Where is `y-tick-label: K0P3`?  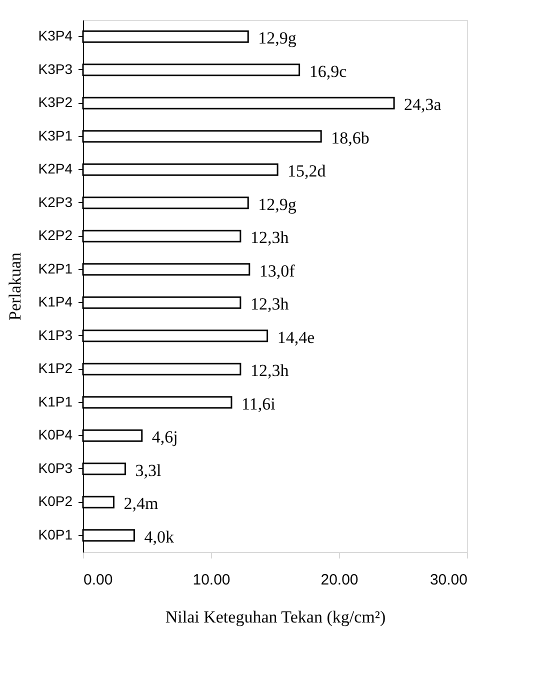
y-tick-label: K0P3 is located at coordinates (55, 468).